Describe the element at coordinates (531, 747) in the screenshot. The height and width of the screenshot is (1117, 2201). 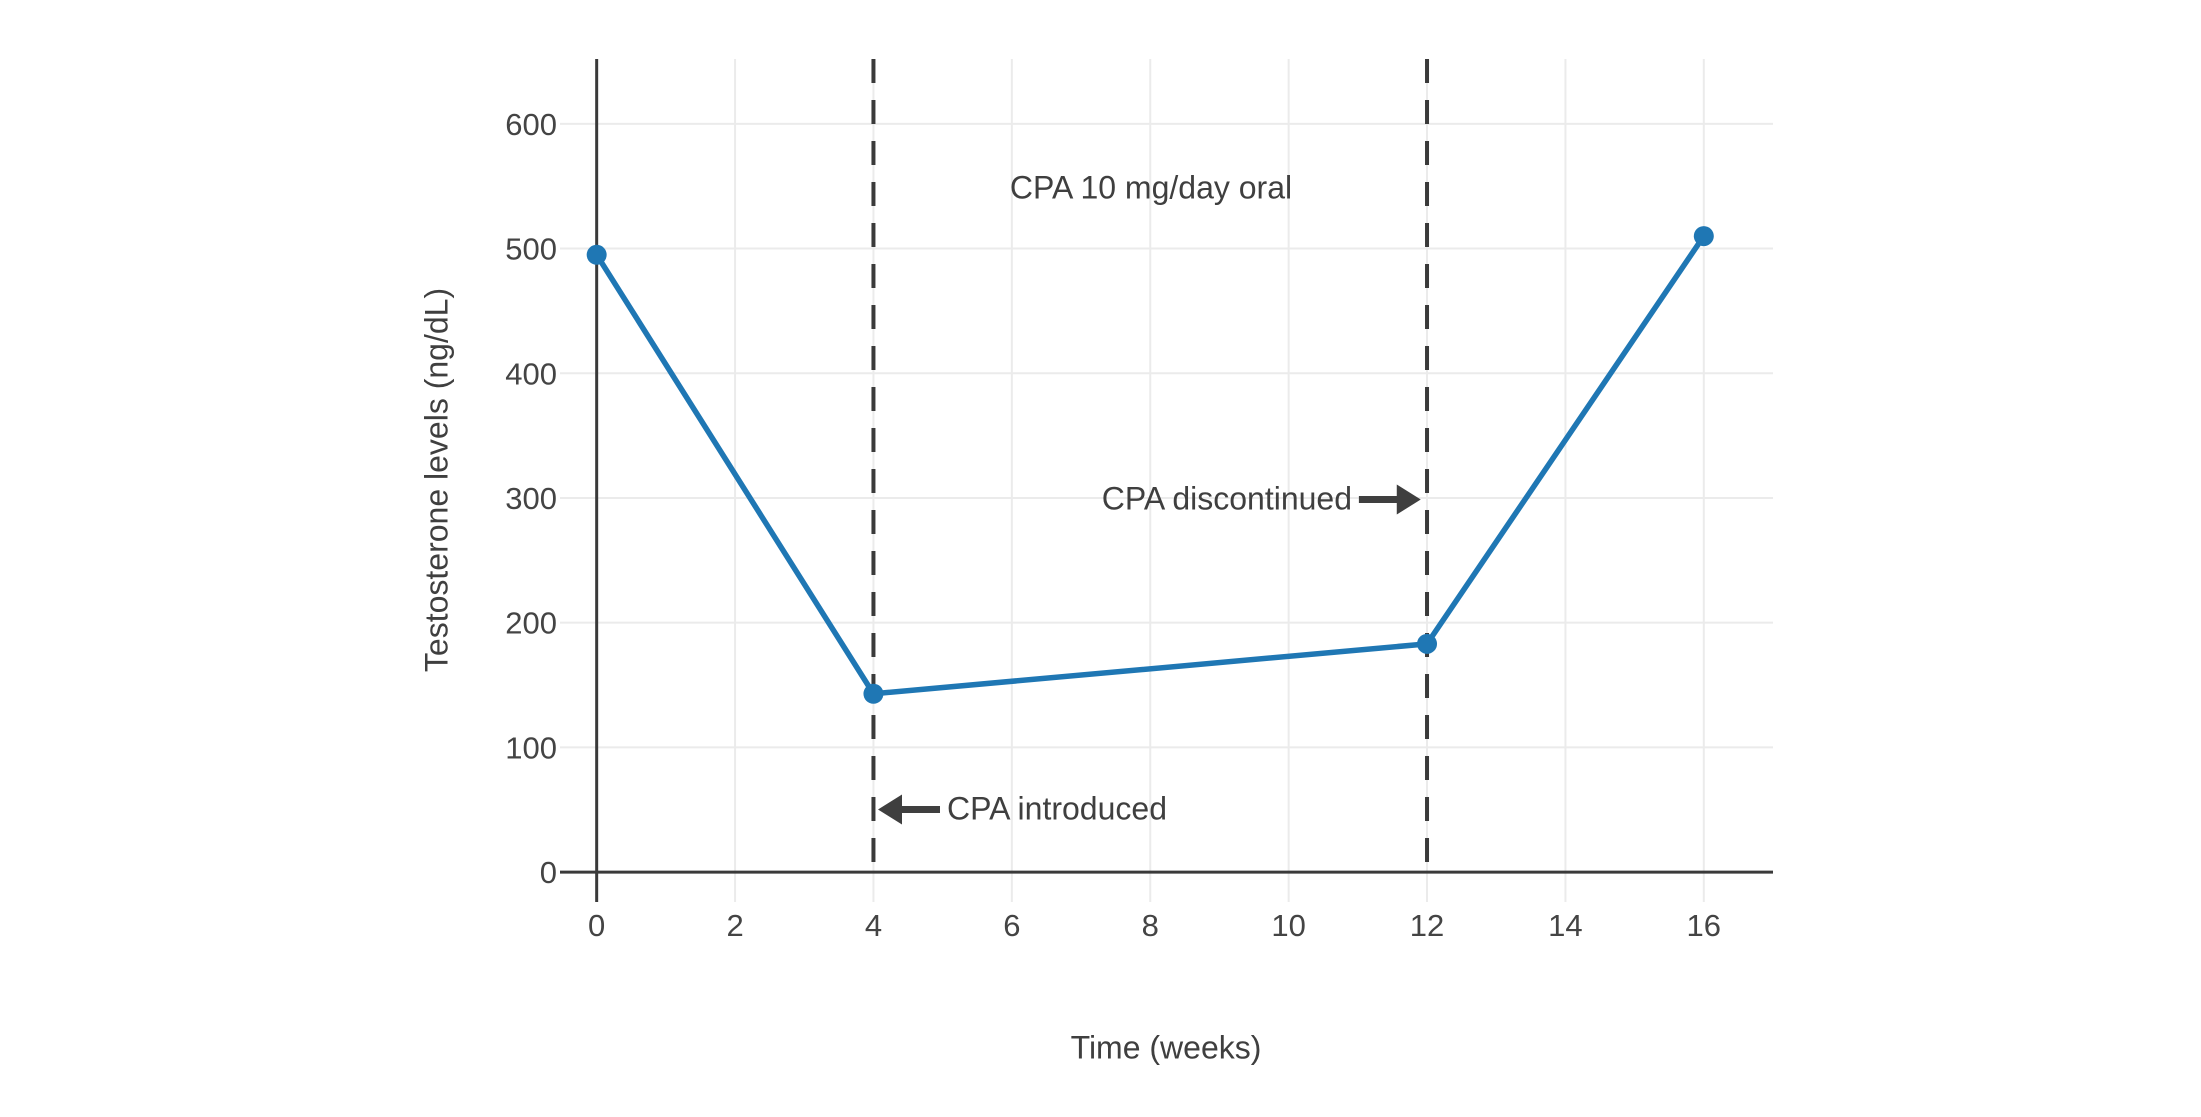
I see `y-tick-label: 100` at that location.